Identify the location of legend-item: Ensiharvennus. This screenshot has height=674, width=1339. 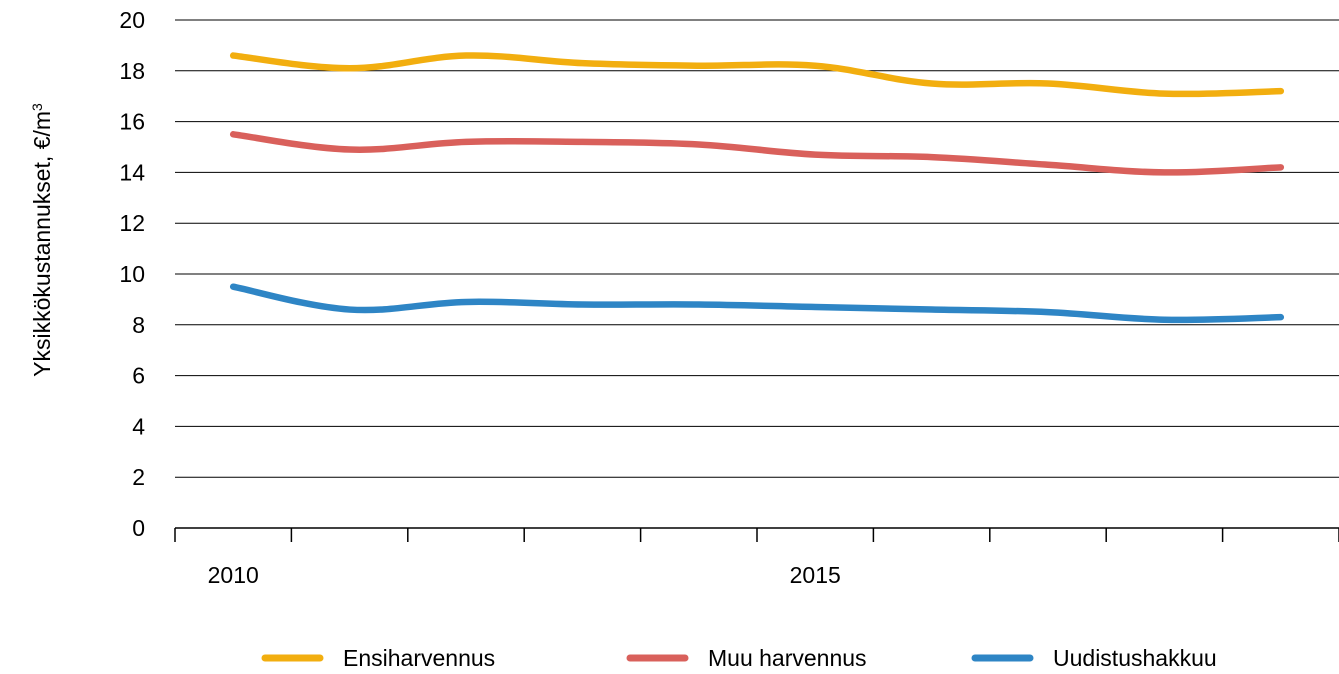
(380, 657).